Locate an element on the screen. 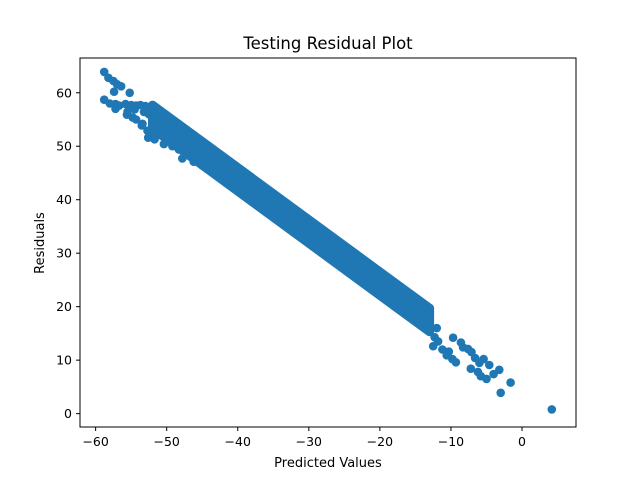 The height and width of the screenshot is (484, 640). y-tick-label: 60 is located at coordinates (64, 92).